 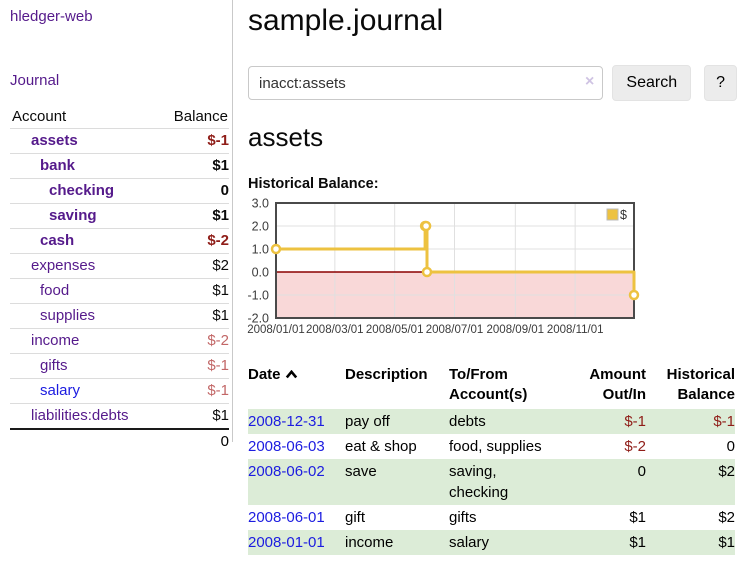 I want to click on account-heading: assets, so click(x=286, y=137).